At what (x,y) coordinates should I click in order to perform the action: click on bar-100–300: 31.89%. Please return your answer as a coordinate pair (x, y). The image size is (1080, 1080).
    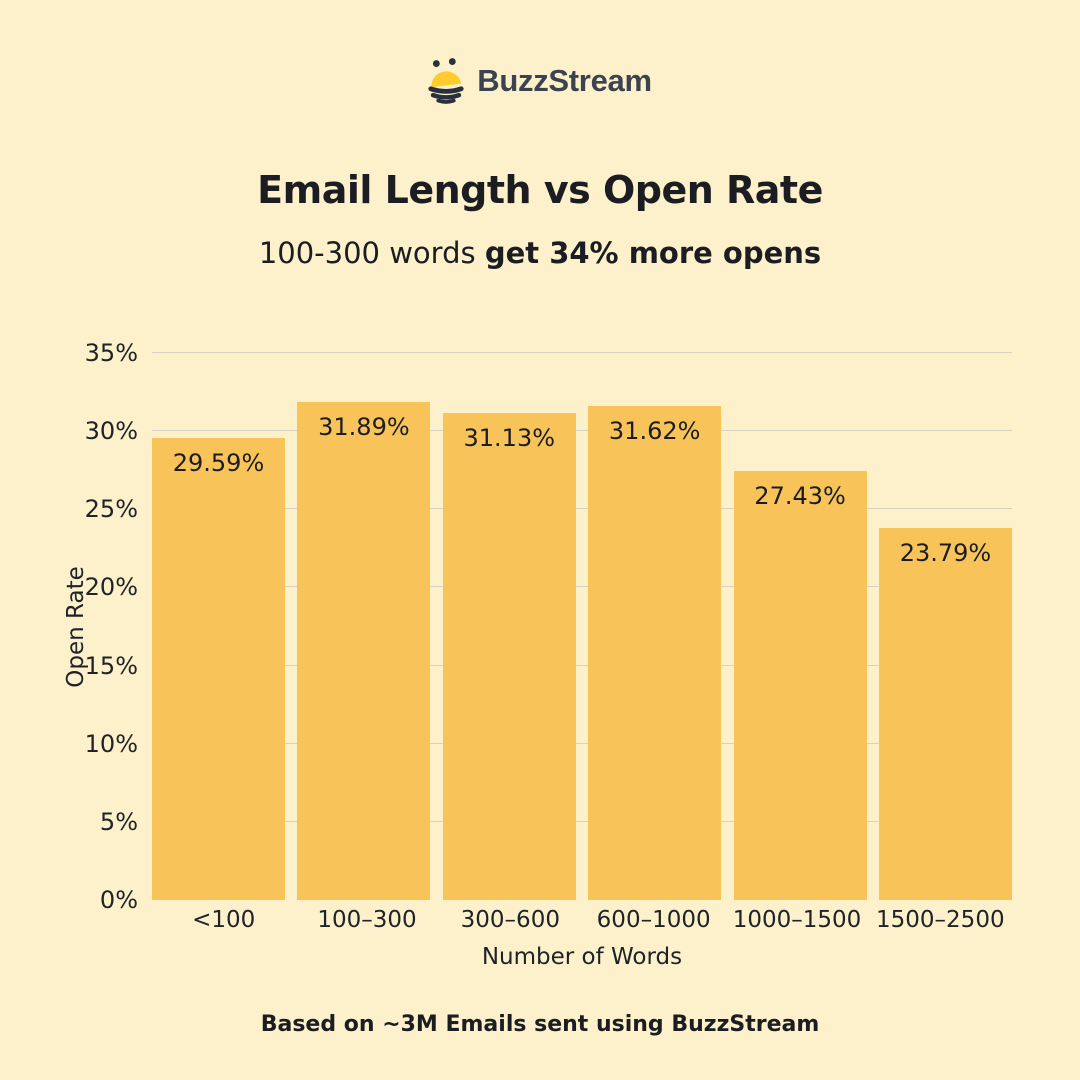
    Looking at the image, I should click on (364, 650).